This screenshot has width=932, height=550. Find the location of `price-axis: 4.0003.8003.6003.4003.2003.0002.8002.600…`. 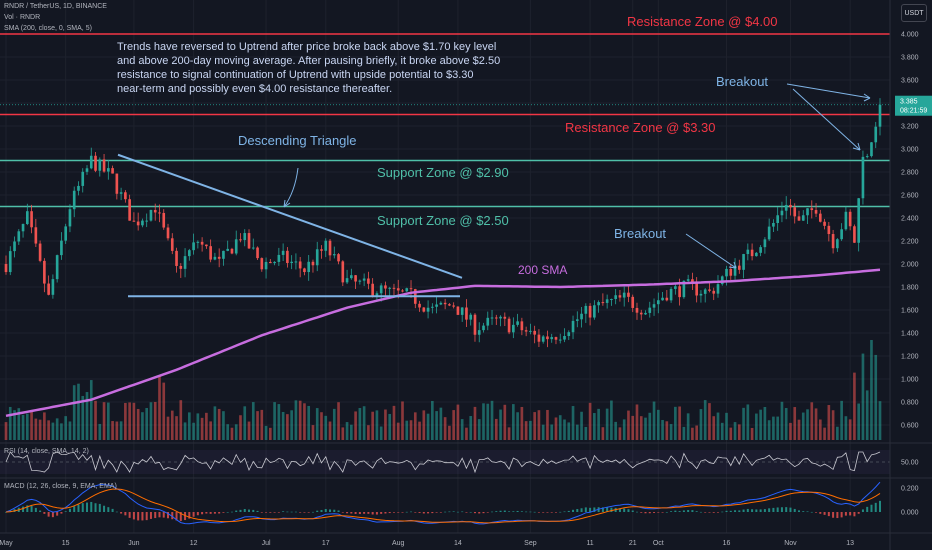

price-axis: 4.0003.8003.6003.4003.2003.0002.8002.600… is located at coordinates (910, 275).